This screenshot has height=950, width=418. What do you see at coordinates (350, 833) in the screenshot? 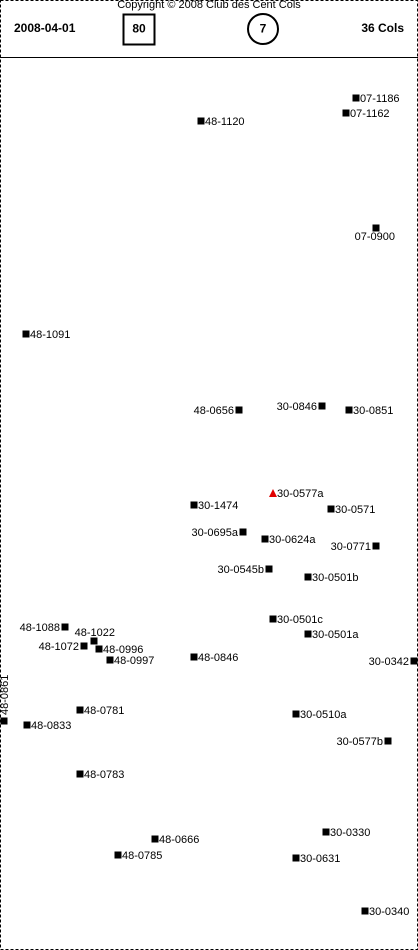
I see `col-label: 30-0330` at bounding box center [350, 833].